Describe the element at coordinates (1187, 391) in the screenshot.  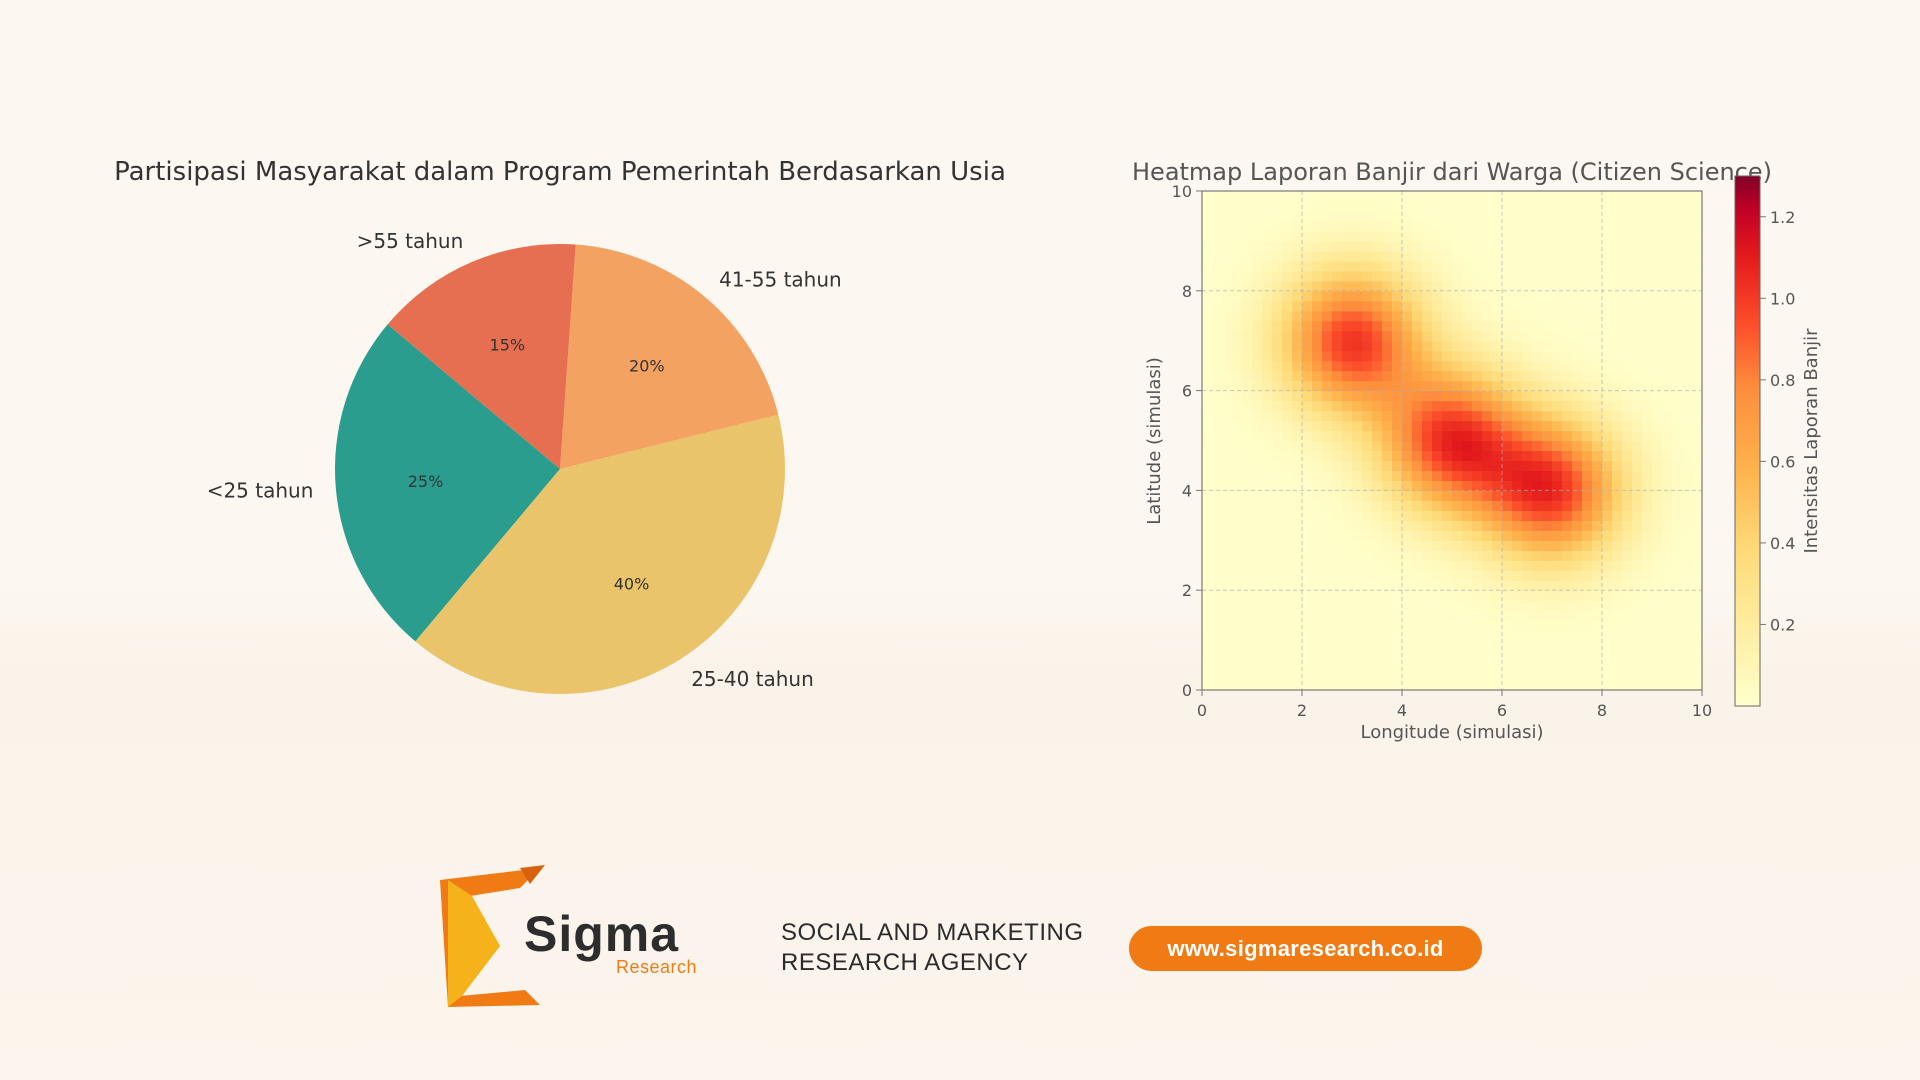
I see `heatmap-y-tick-label: 6` at that location.